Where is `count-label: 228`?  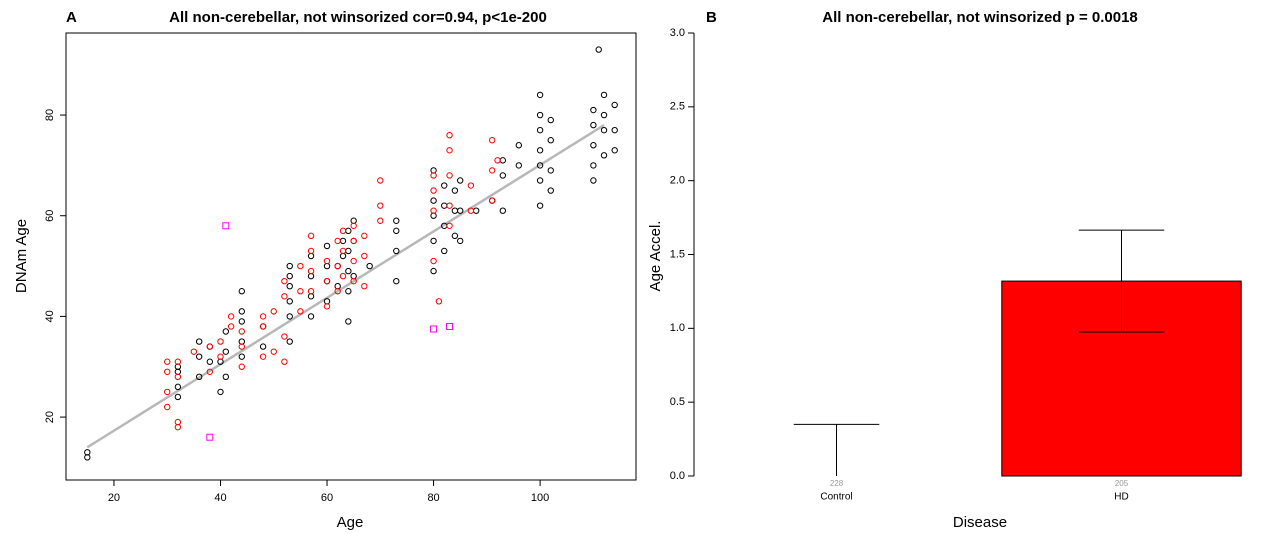 count-label: 228 is located at coordinates (837, 483).